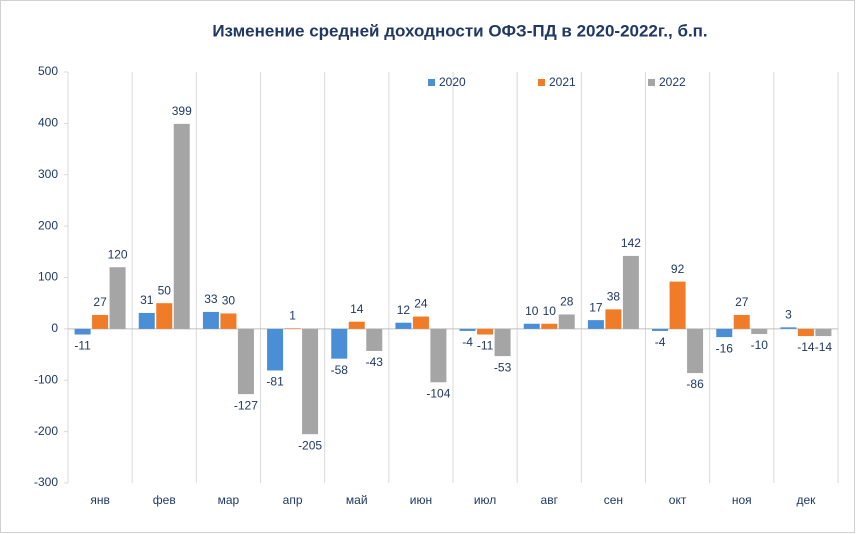  Describe the element at coordinates (275, 382) in the screenshot. I see `data-label: -81` at that location.